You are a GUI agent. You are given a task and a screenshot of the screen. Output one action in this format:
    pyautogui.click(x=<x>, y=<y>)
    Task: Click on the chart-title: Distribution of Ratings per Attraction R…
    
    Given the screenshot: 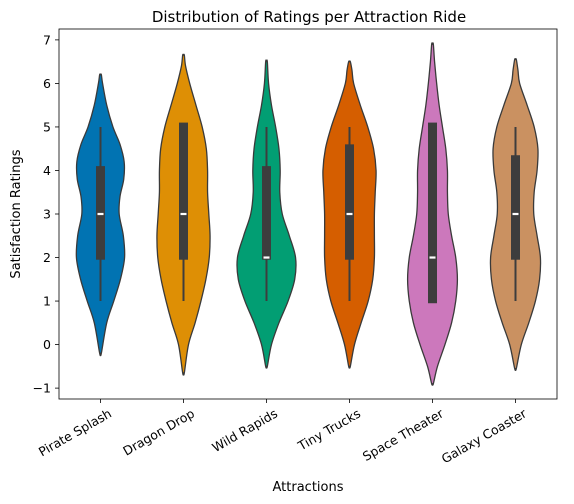 What is the action you would take?
    pyautogui.click(x=309, y=17)
    